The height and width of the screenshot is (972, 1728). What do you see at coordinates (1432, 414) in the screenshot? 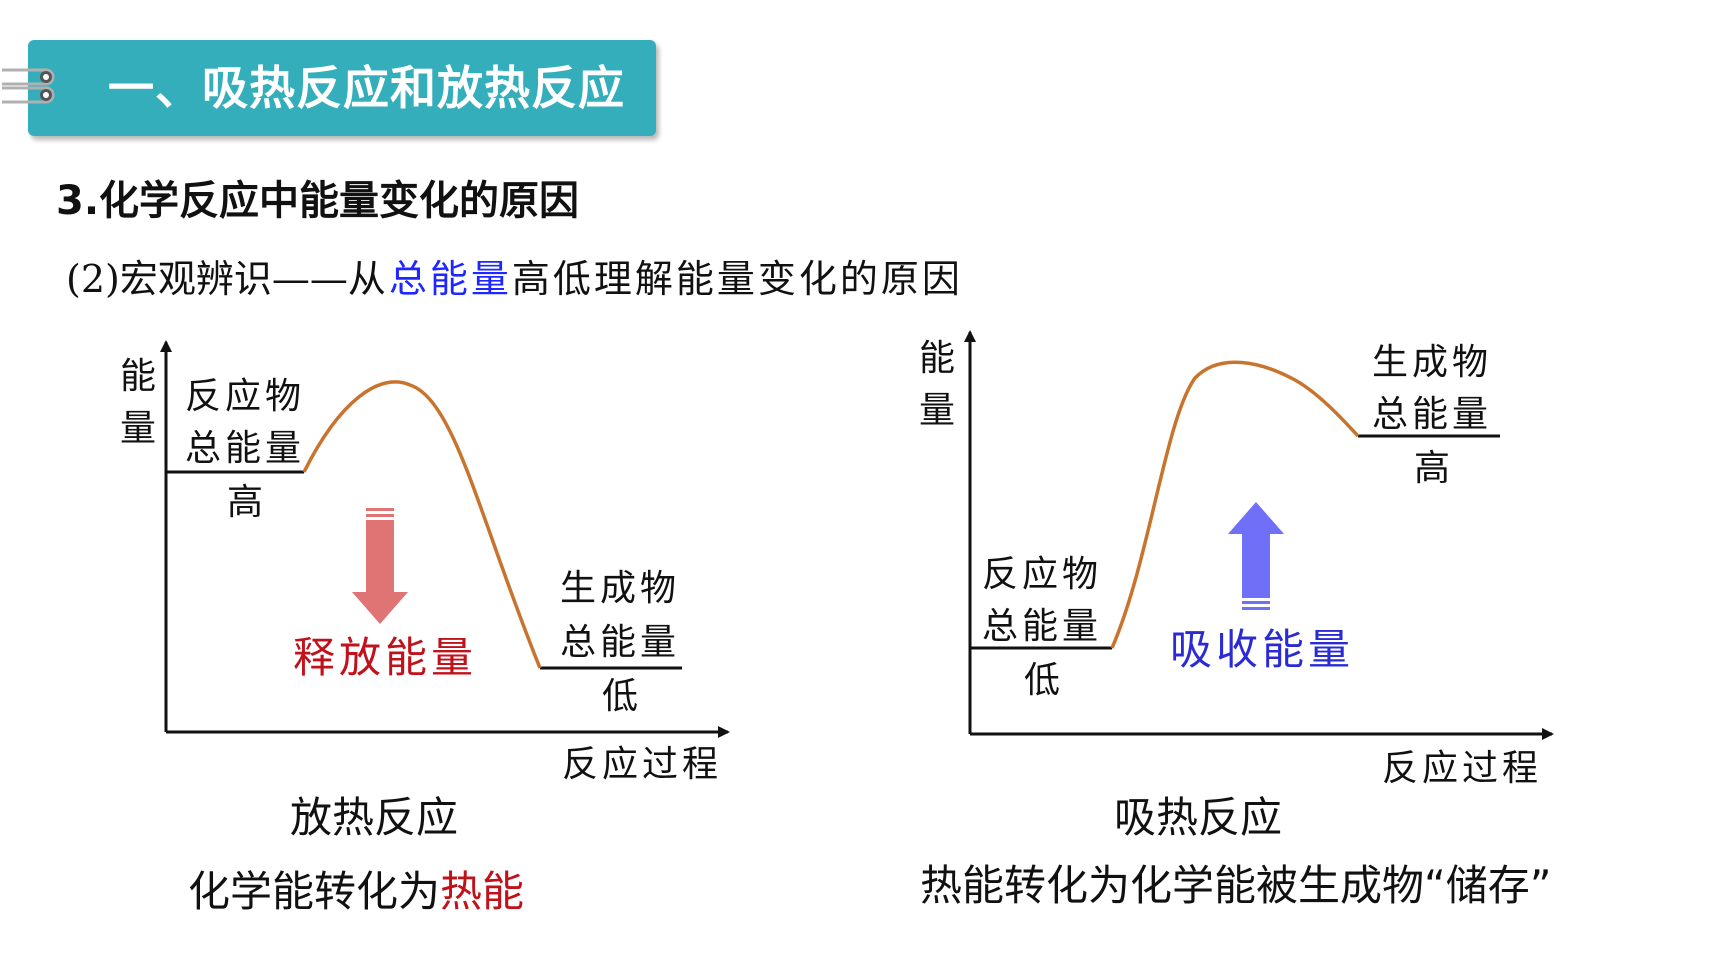
I see `right-product-label-2: 总能量` at bounding box center [1432, 414].